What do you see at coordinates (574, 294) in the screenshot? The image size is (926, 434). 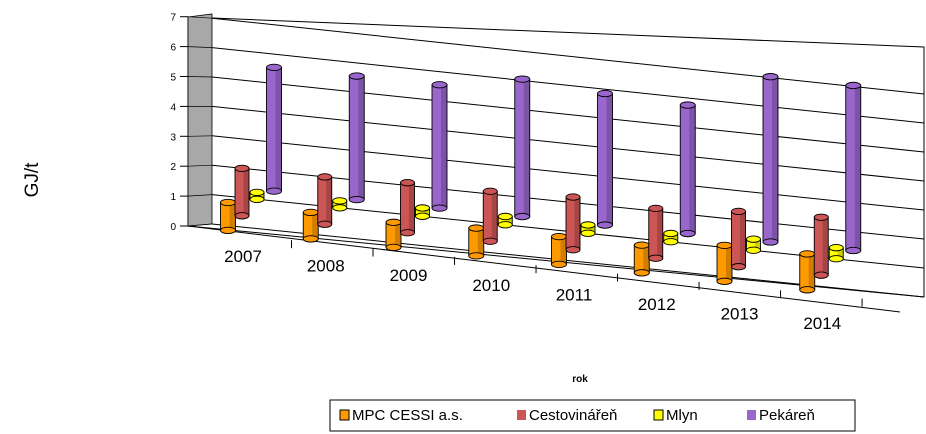 I see `category-label: 2011` at bounding box center [574, 294].